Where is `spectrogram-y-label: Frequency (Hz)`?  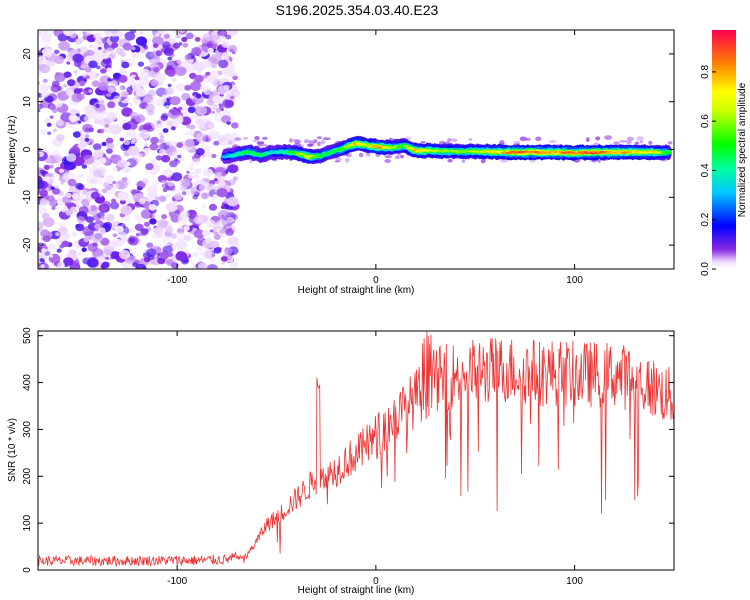 spectrogram-y-label: Frequency (Hz) is located at coordinates (12, 150).